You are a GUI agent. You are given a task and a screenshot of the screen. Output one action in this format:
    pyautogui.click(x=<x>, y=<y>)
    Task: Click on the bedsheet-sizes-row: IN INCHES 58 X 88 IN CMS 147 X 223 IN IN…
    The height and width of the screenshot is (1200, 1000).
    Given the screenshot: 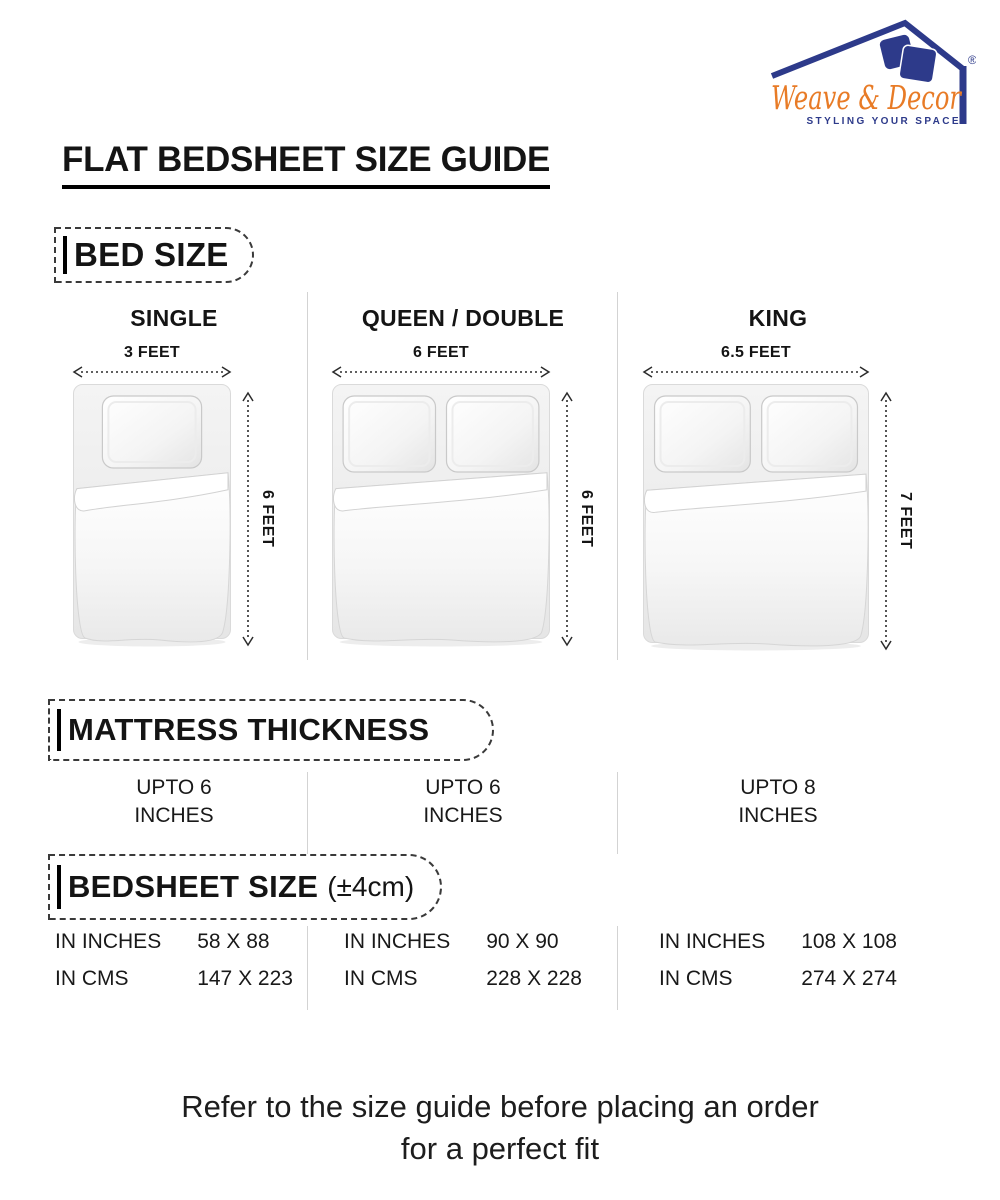 What is the action you would take?
    pyautogui.click(x=520, y=960)
    